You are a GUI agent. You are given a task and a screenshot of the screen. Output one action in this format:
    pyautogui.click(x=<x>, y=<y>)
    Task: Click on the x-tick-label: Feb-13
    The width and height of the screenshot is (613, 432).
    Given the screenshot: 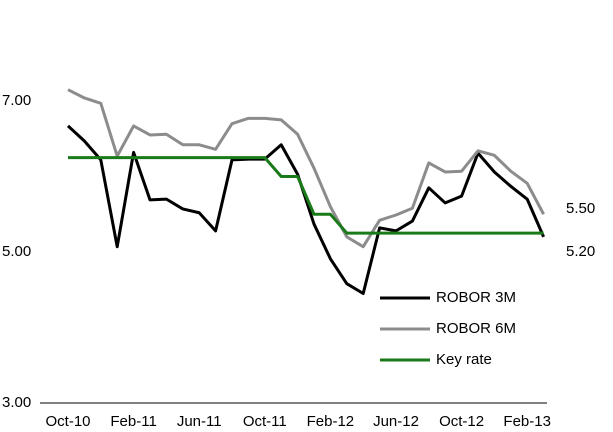 What is the action you would take?
    pyautogui.click(x=527, y=421)
    